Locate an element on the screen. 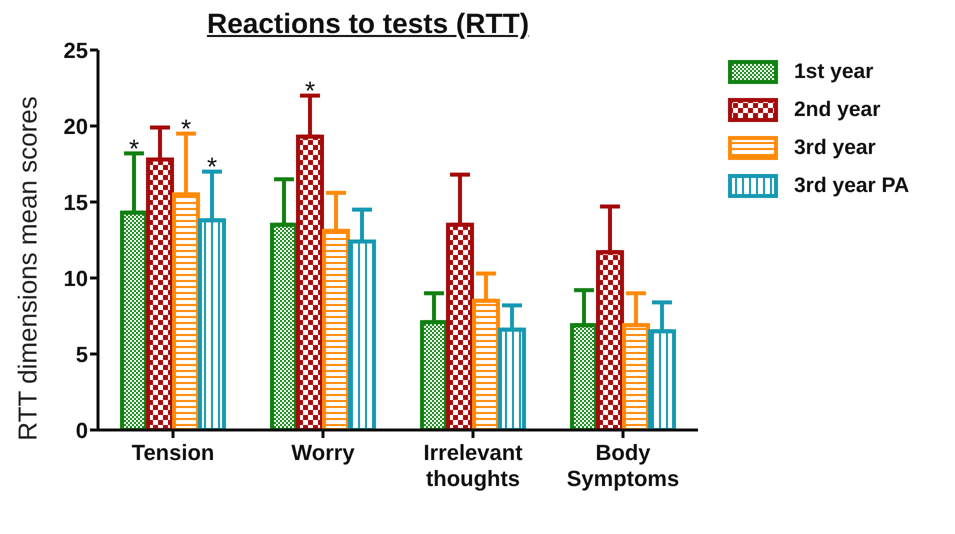 Image resolution: width=955 pixels, height=534 pixels. y-axis-title: RTT dimensions mean scores is located at coordinates (28, 268).